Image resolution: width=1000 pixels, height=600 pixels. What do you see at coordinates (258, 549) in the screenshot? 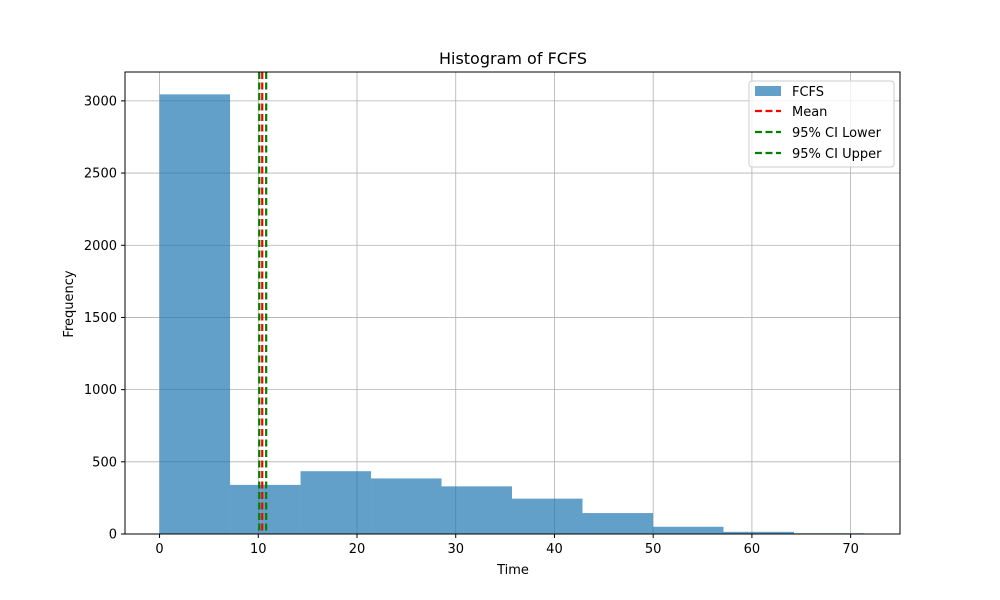
I see `x-tick-label: 10` at bounding box center [258, 549].